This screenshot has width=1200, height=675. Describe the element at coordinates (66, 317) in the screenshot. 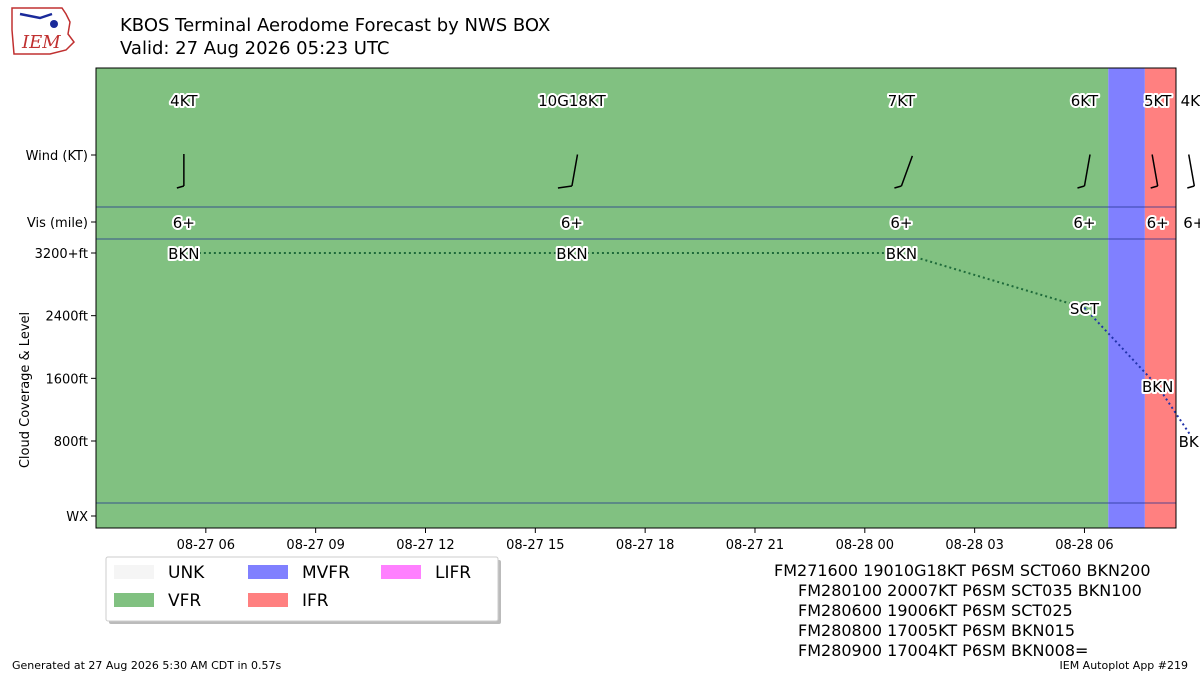

I see `y-tick-label: 2400ft` at that location.